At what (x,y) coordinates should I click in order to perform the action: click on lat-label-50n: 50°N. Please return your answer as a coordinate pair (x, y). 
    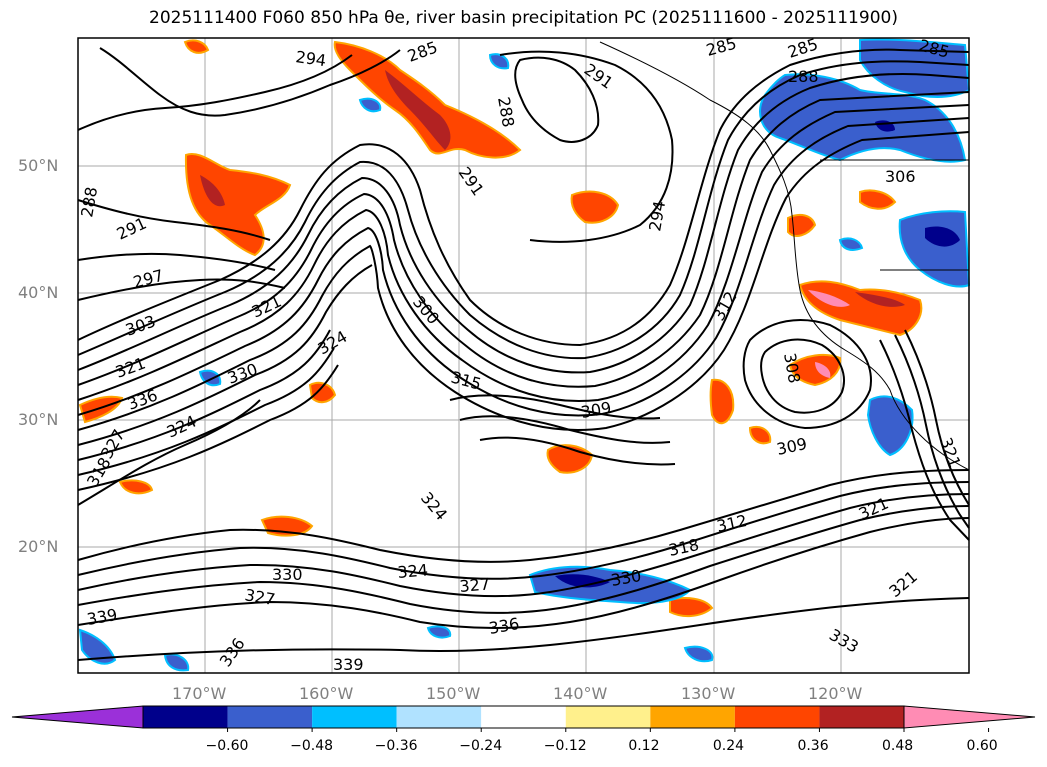
    Looking at the image, I should click on (38, 165).